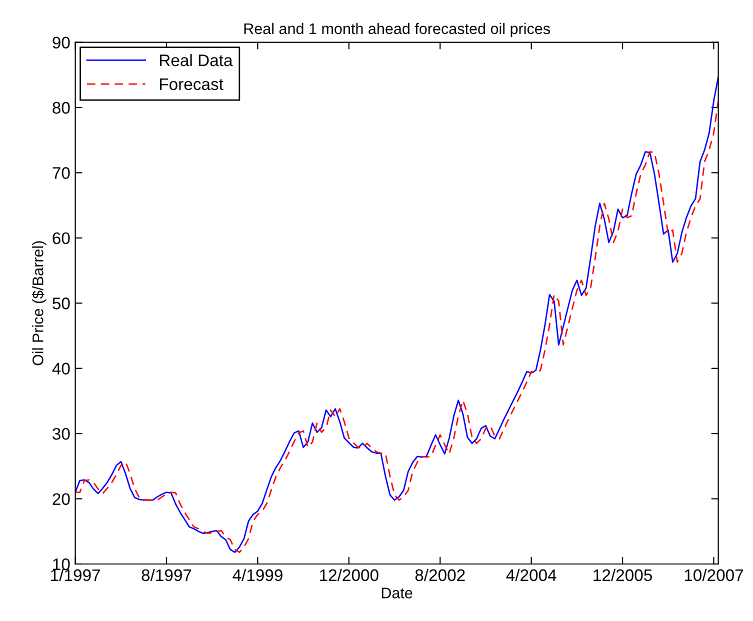  I want to click on x-axis-title: Date, so click(397, 593).